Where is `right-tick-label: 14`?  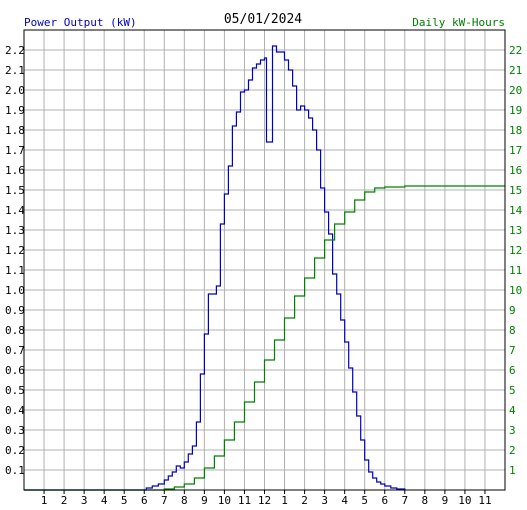 right-tick-label: 14 is located at coordinates (516, 210).